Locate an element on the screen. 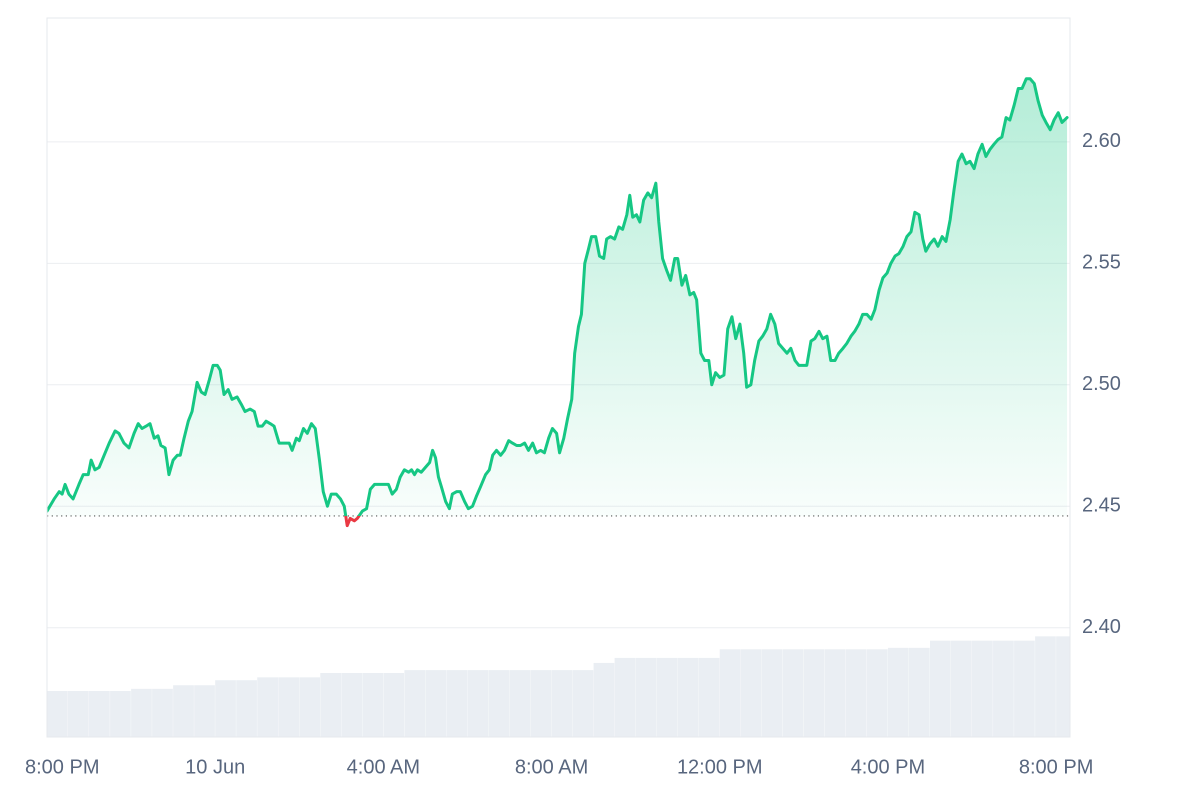 This screenshot has height=800, width=1200. x-tick-label: 12:00 PM is located at coordinates (720, 767).